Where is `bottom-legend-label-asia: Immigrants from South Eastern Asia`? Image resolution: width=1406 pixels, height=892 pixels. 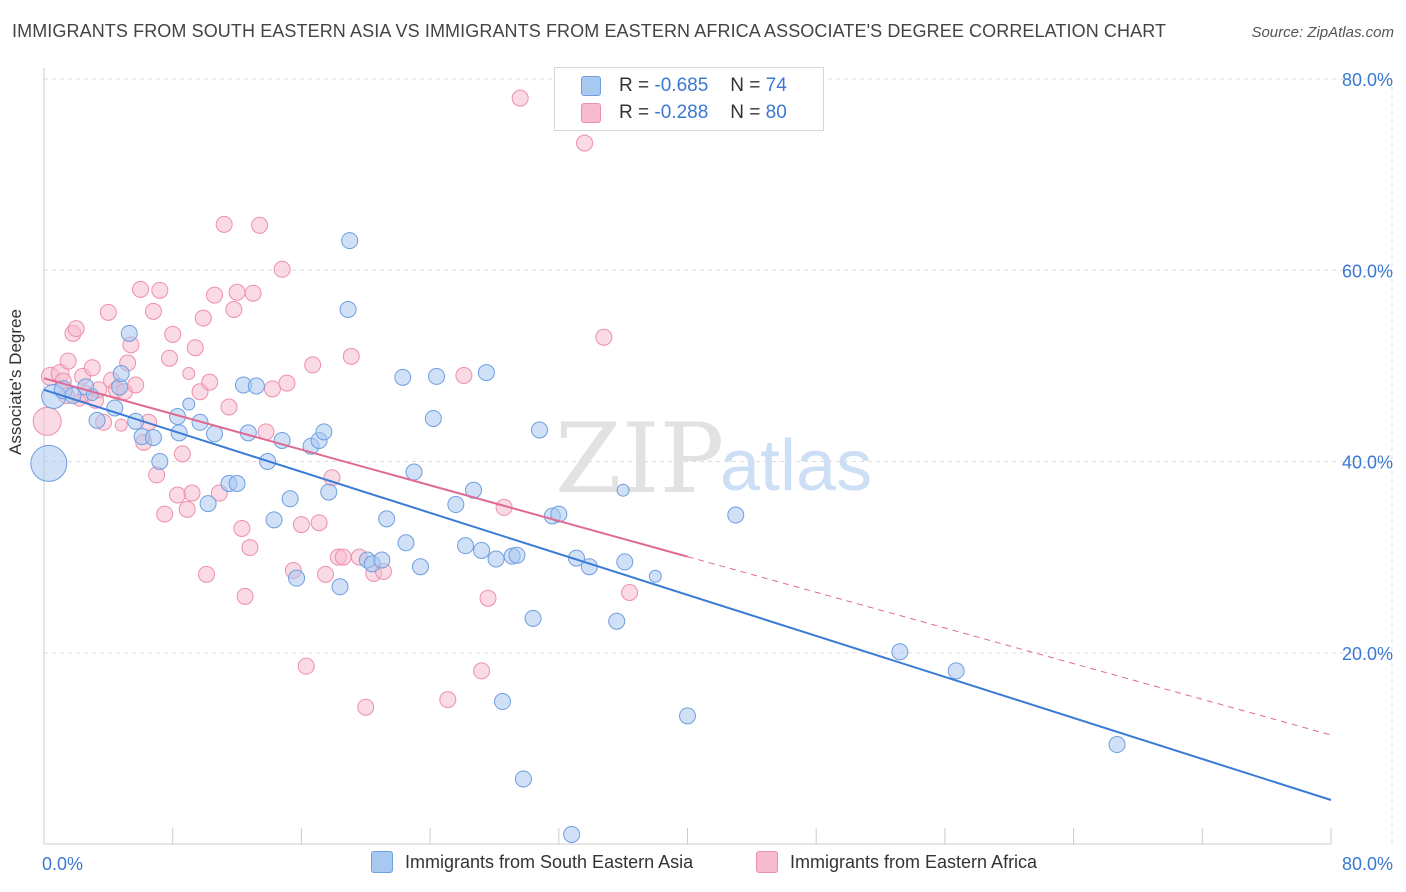 bottom-legend-label-asia: Immigrants from South Eastern Asia is located at coordinates (549, 861).